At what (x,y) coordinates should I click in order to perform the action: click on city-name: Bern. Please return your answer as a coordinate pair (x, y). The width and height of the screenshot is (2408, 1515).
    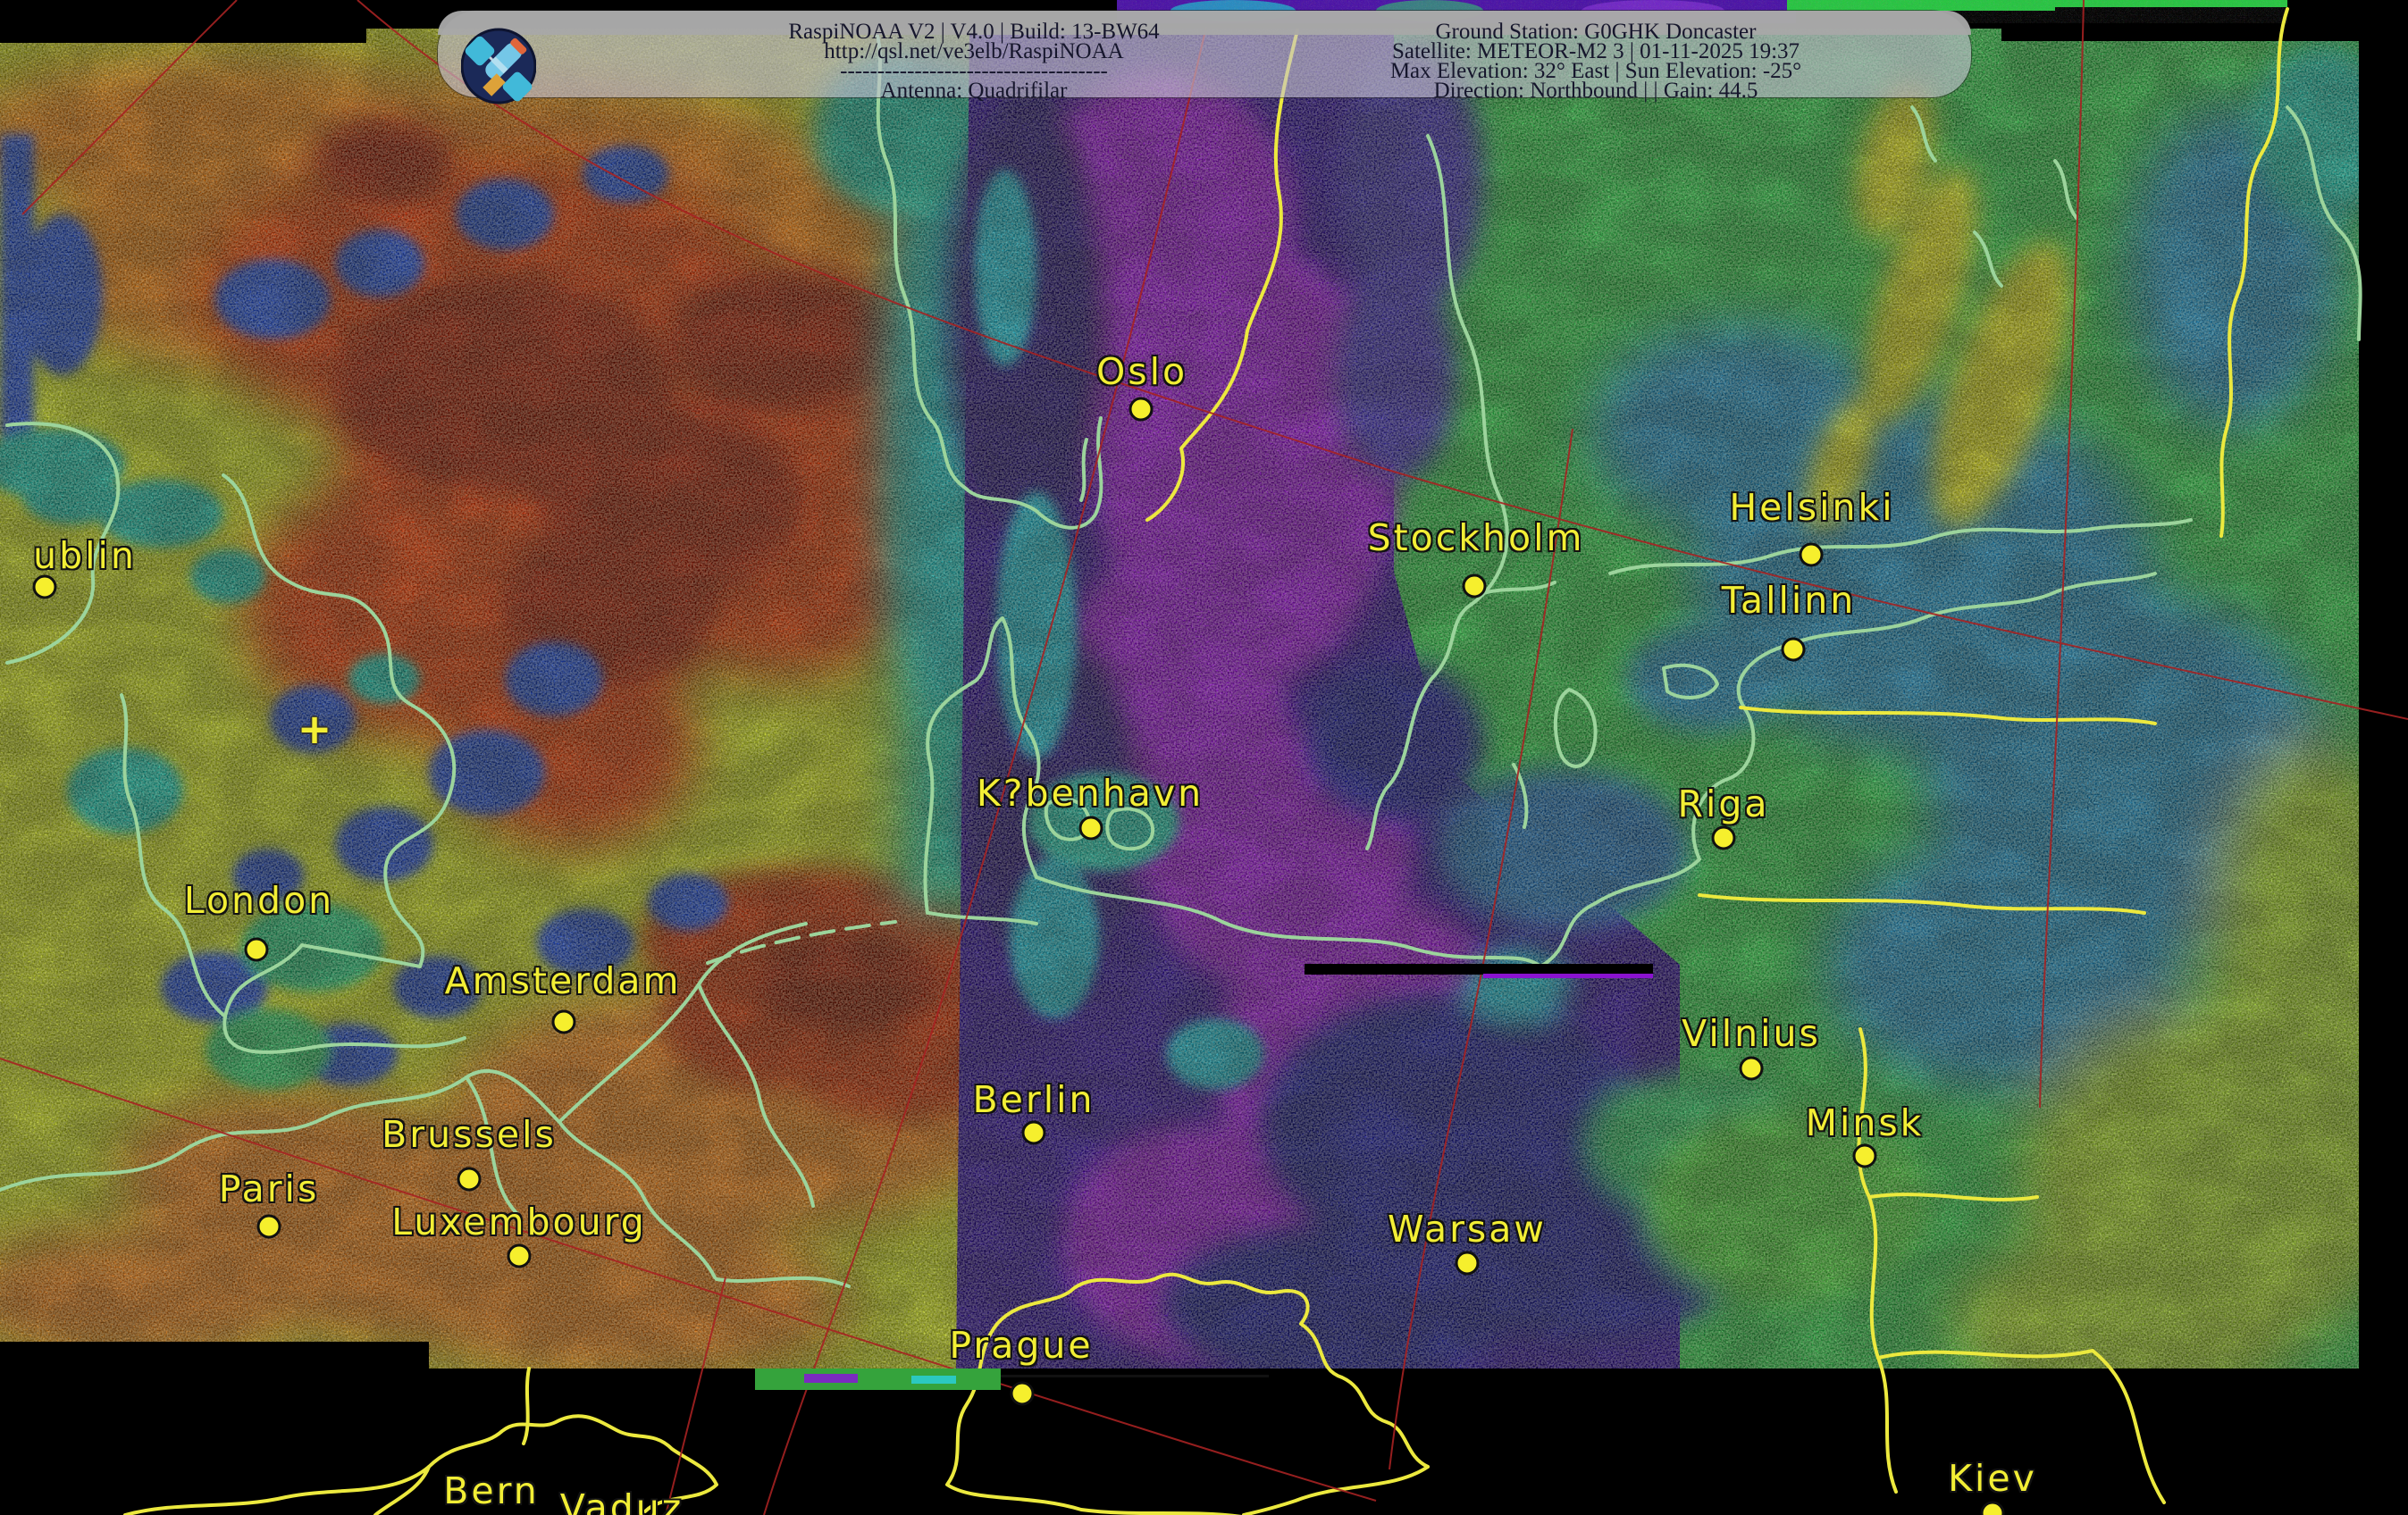
    Looking at the image, I should click on (491, 1490).